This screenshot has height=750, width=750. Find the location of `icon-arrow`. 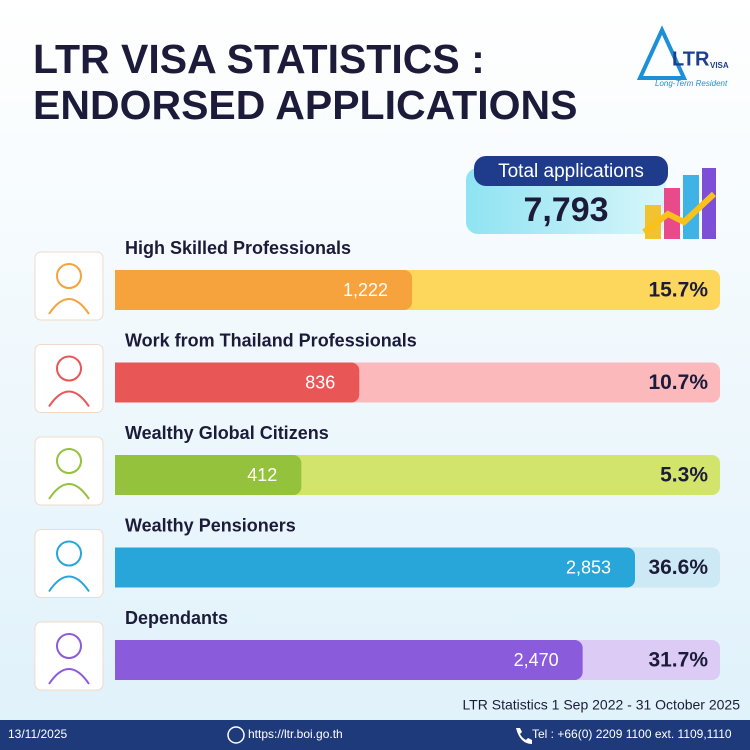

icon-arrow is located at coordinates (679, 213).